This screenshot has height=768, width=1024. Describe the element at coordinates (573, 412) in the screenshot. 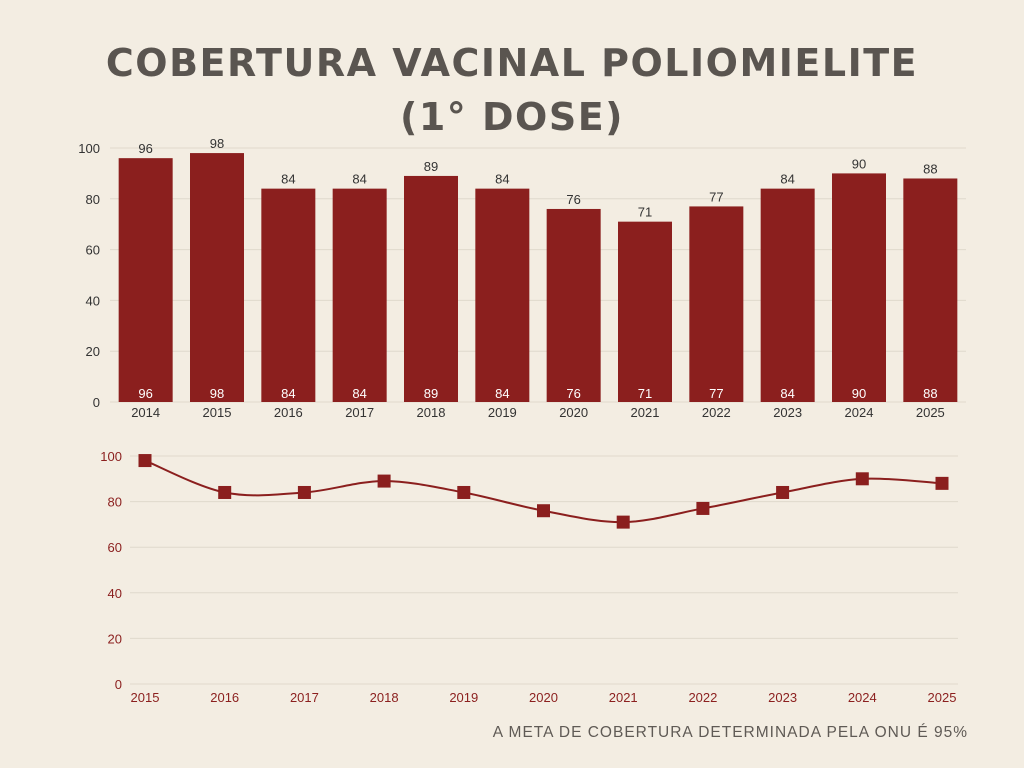

I see `bar-x-tick-label: 2020` at that location.